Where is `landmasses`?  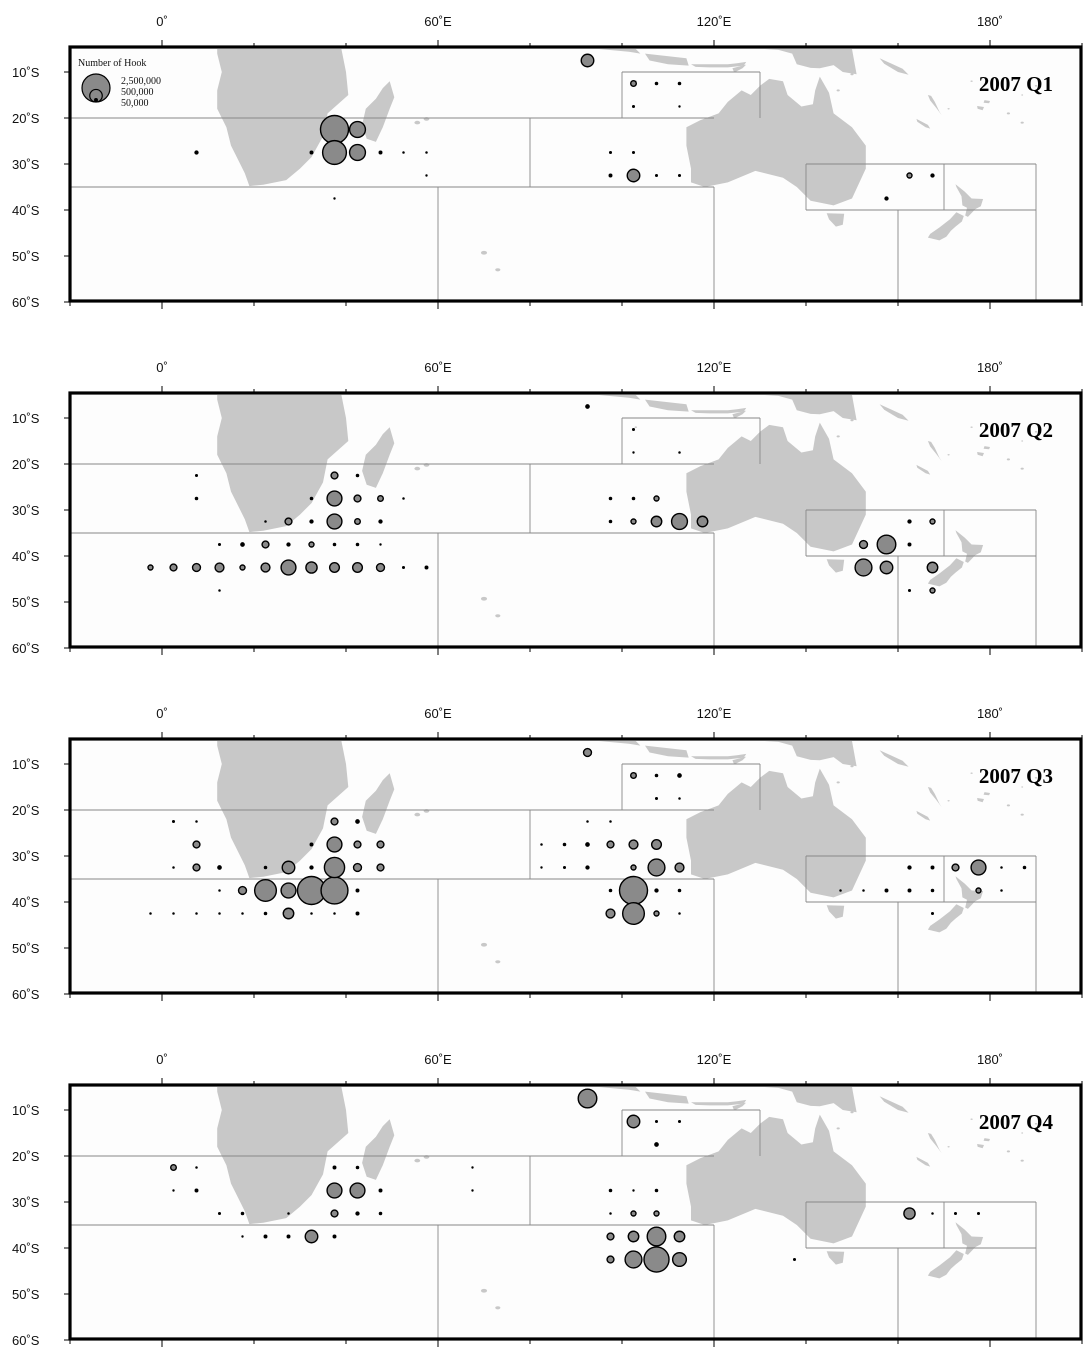 landmasses is located at coordinates (627, 506).